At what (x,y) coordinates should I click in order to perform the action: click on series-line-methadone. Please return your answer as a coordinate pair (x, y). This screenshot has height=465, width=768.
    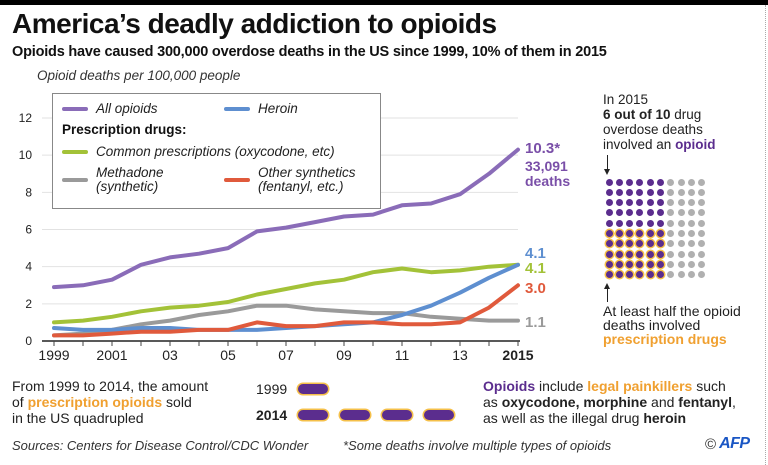
    Looking at the image, I should click on (286, 320).